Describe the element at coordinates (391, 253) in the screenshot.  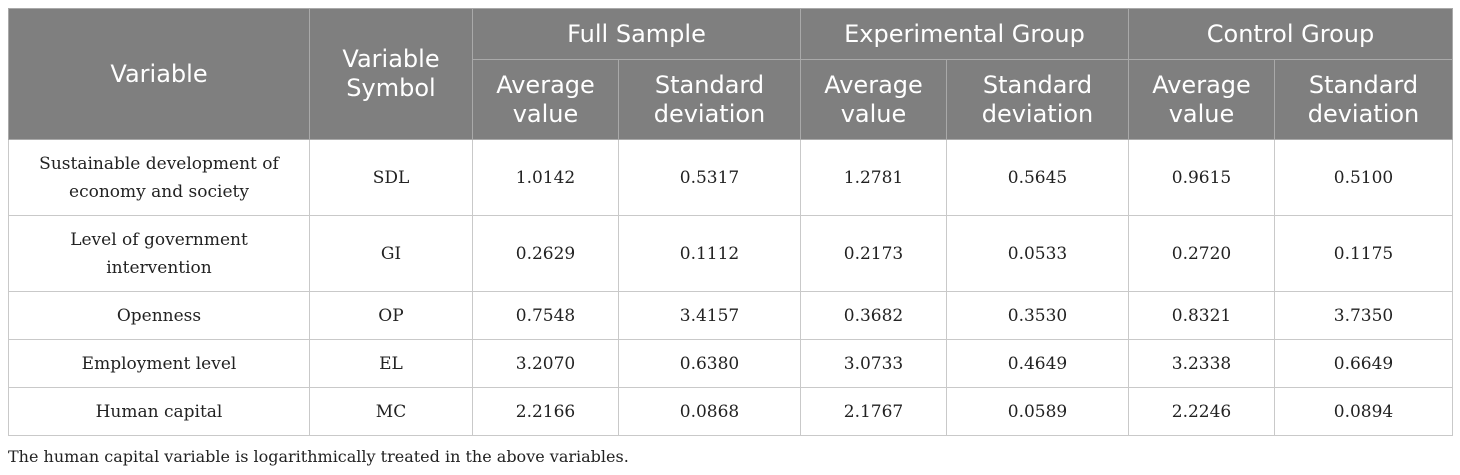
I see `cell-variable-symbol: GI` at that location.